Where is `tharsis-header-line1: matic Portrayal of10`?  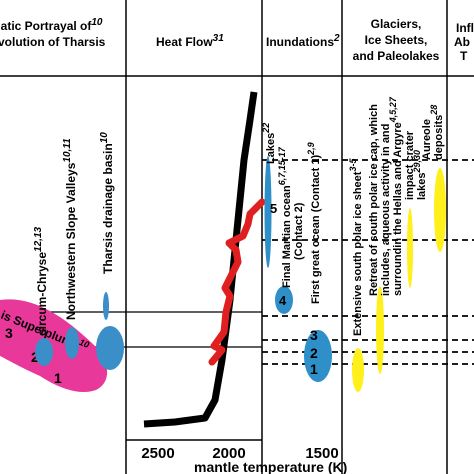 tharsis-header-line1: matic Portrayal of10 is located at coordinates (51, 25).